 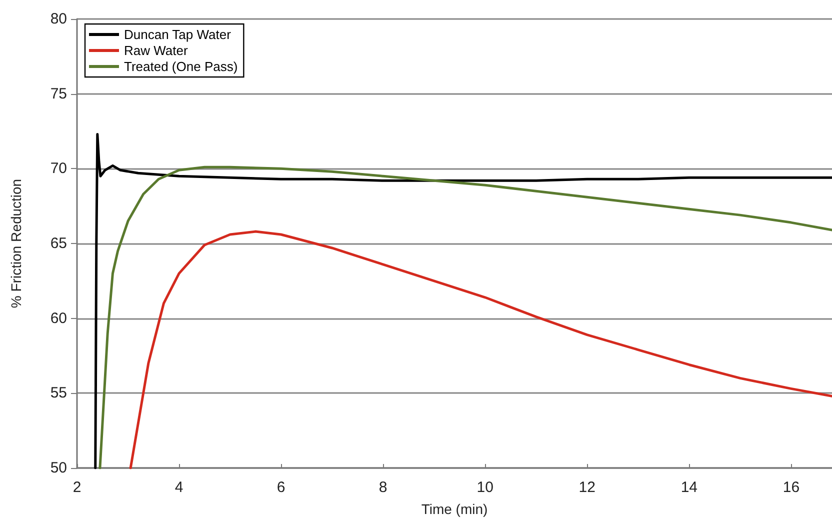 I want to click on y-tick-label: 55, so click(x=58, y=393).